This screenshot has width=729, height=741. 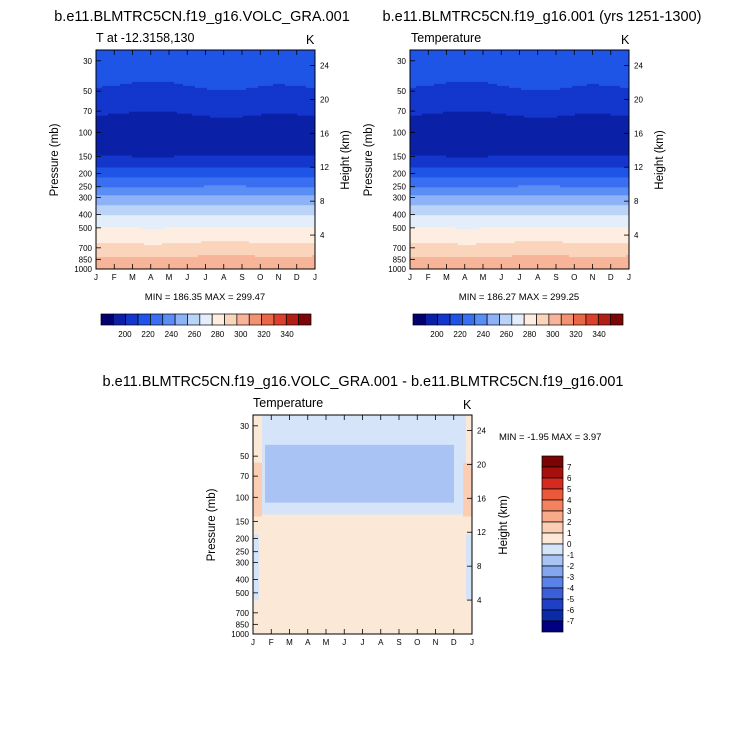 I want to click on colorbar-label: -7, so click(x=571, y=621).